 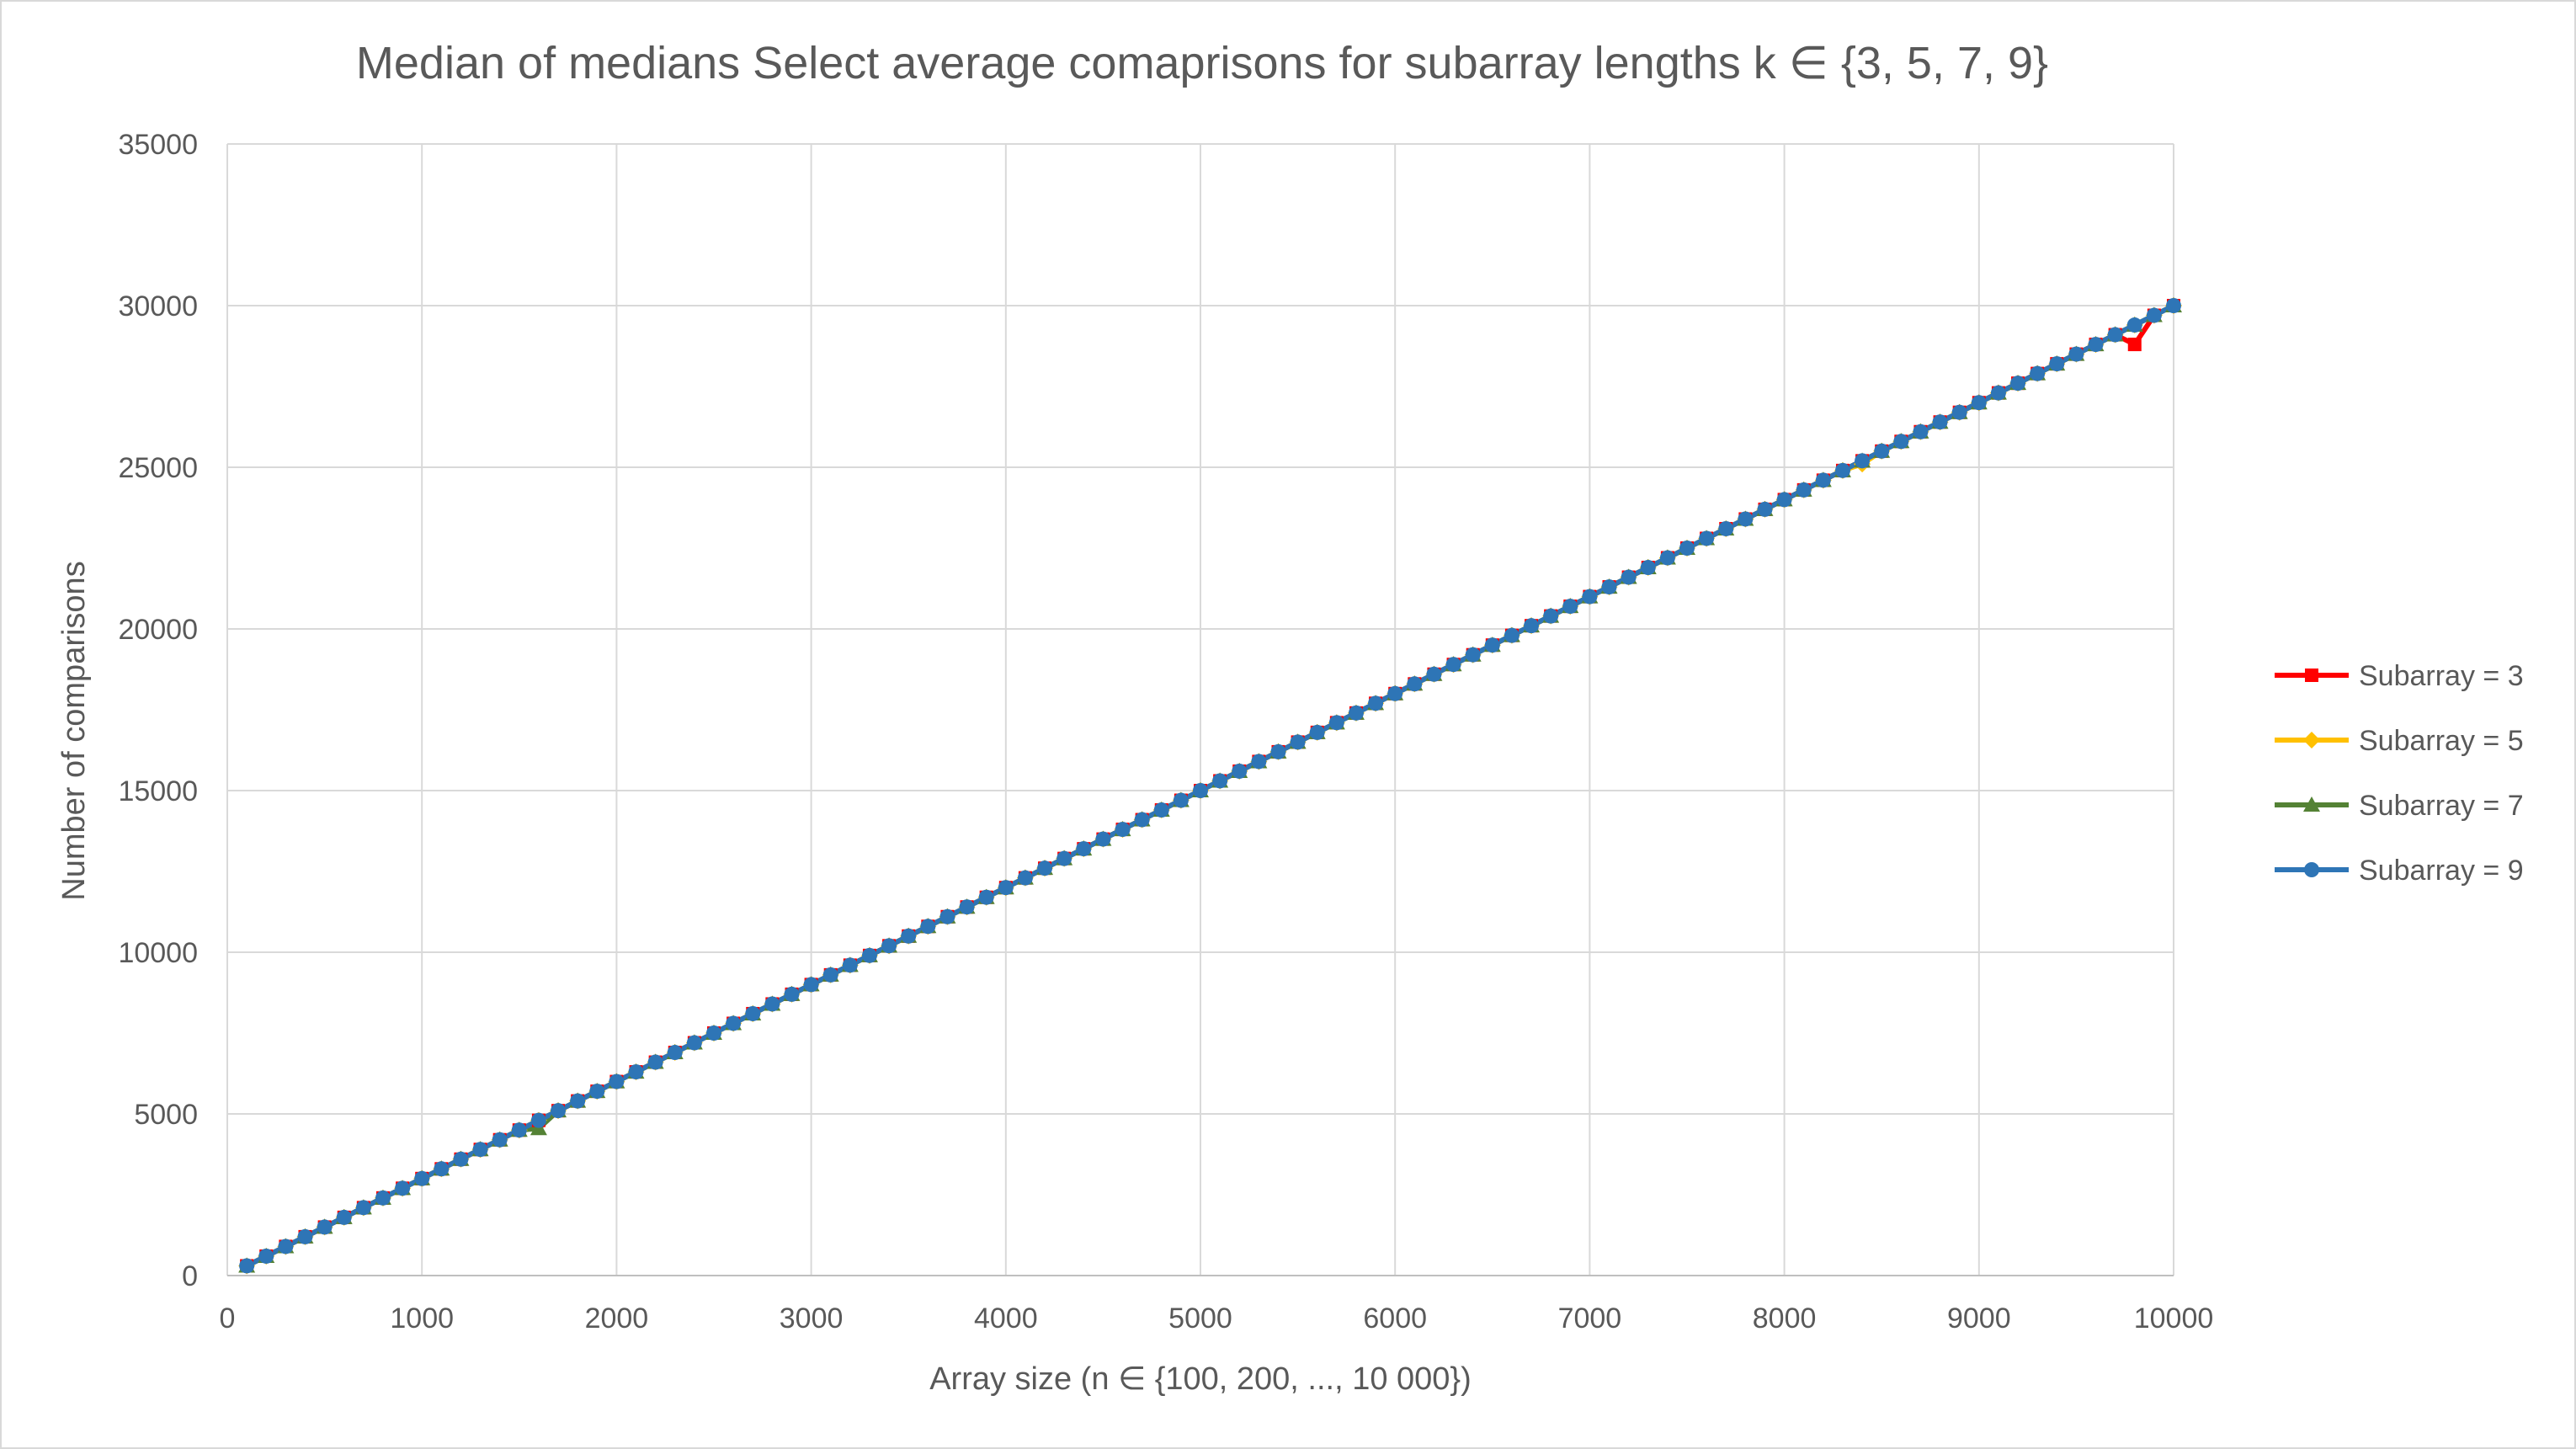 What do you see at coordinates (1785, 1318) in the screenshot?
I see `x-tick-label: 8000` at bounding box center [1785, 1318].